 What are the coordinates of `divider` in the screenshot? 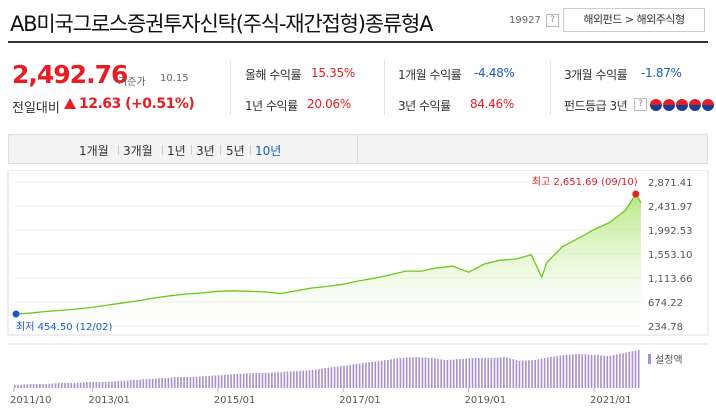 It's located at (230, 87).